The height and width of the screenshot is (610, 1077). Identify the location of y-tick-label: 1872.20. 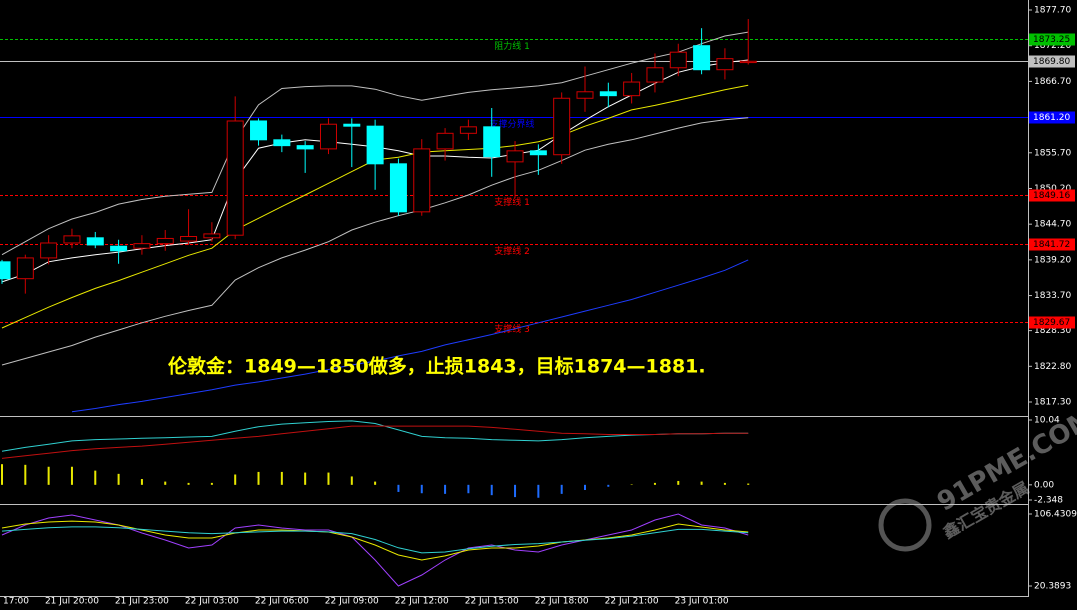
(1052, 46).